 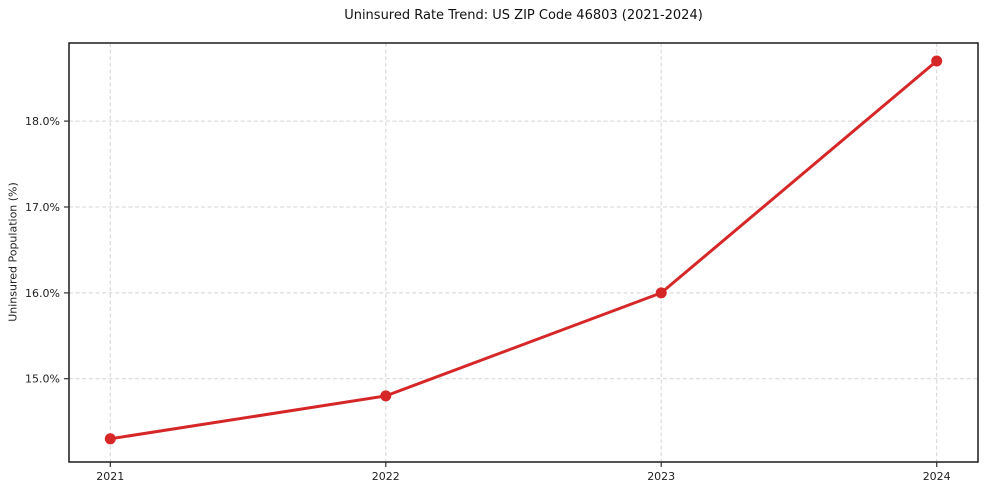 I want to click on x-tick-label: 2021, so click(x=110, y=476).